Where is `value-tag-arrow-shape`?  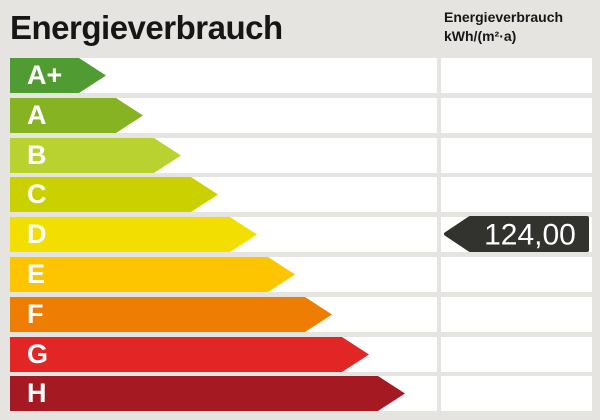
value-tag-arrow-shape is located at coordinates (516, 234).